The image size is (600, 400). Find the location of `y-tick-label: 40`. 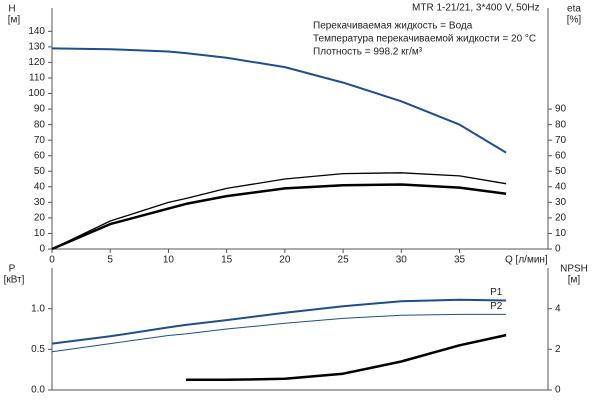

y-tick-label: 40 is located at coordinates (40, 186).